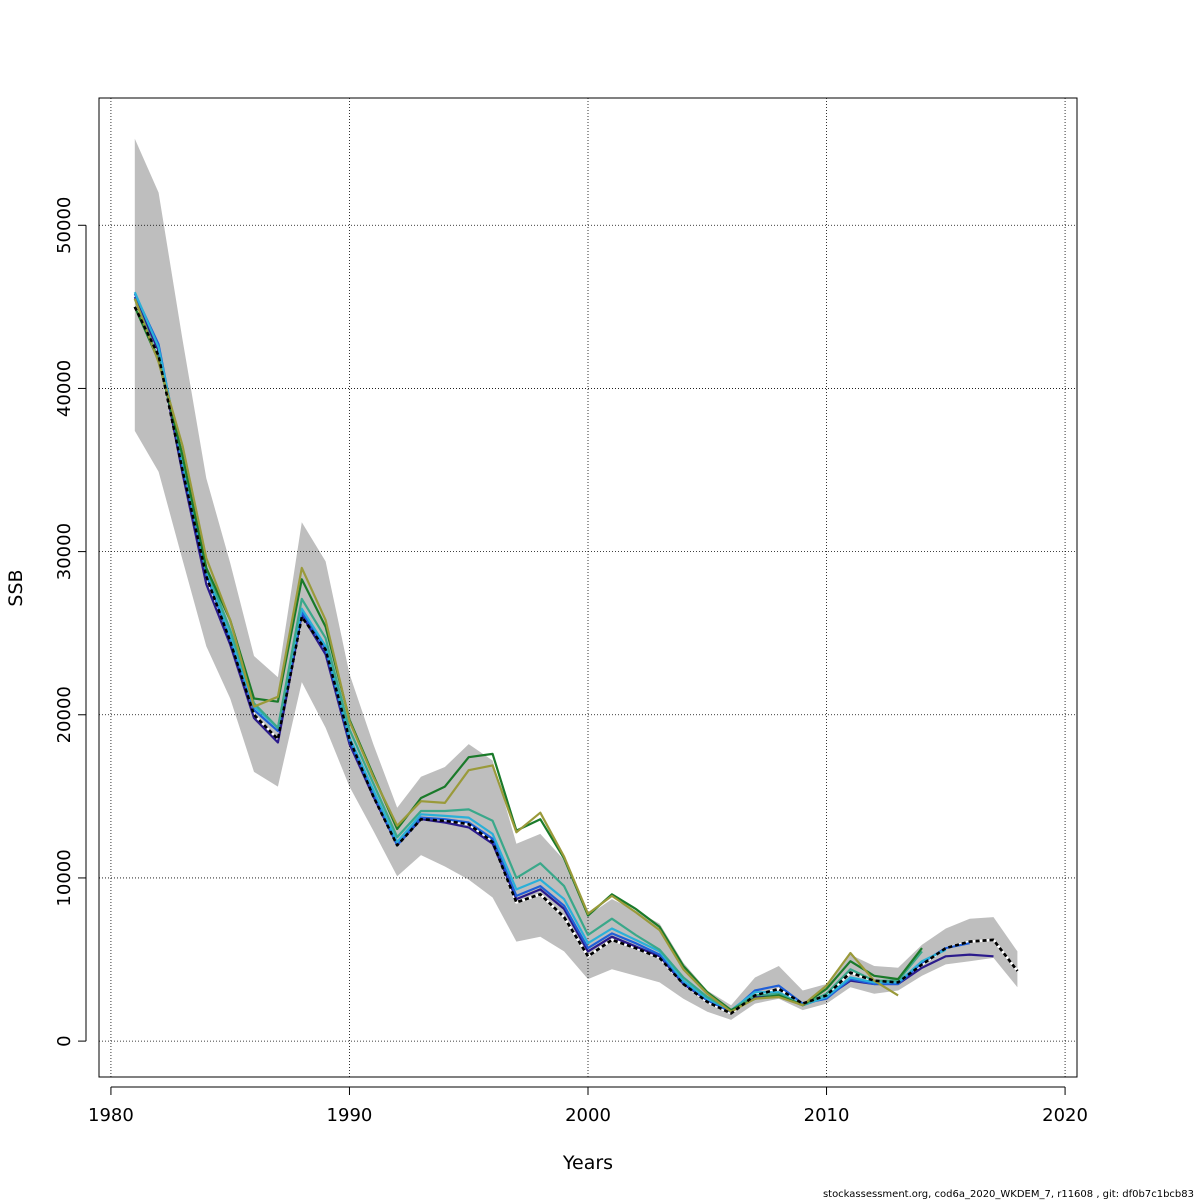  I want to click on y-tick-label: 0, so click(64, 1040).